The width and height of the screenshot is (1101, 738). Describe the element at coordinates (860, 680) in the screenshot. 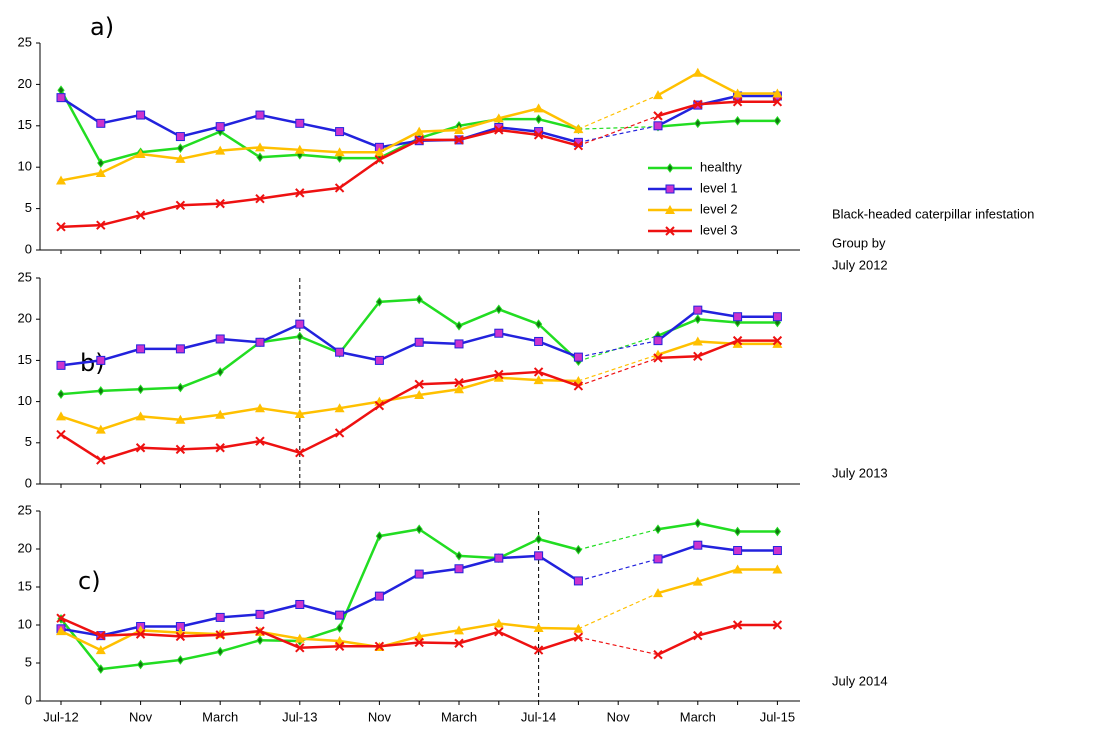

I see `annotation: July 2014` at that location.